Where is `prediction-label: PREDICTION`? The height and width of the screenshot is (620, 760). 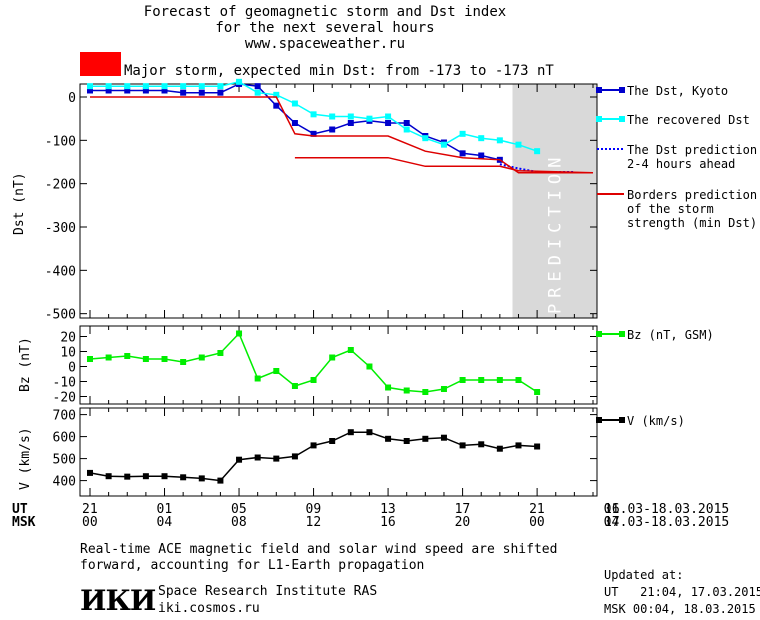 prediction-label: PREDICTION is located at coordinates (556, 233).